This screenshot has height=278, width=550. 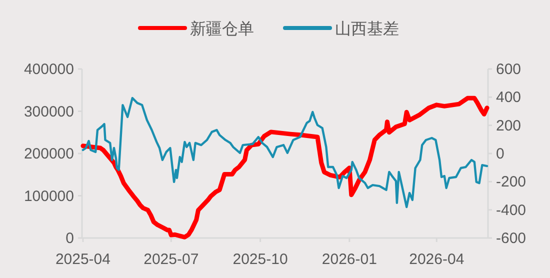 What do you see at coordinates (500, 154) in the screenshot?
I see `y2-tick-label: 0` at bounding box center [500, 154].